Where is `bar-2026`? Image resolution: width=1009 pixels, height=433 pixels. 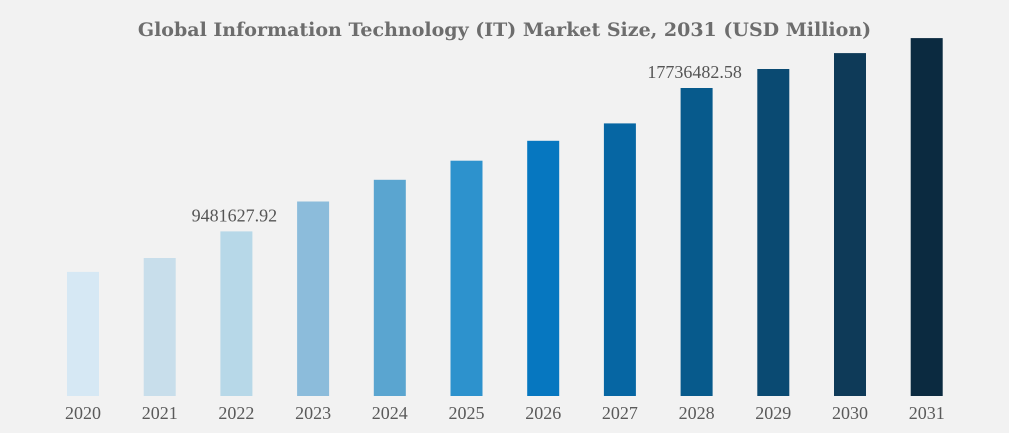 bar-2026 is located at coordinates (543, 268).